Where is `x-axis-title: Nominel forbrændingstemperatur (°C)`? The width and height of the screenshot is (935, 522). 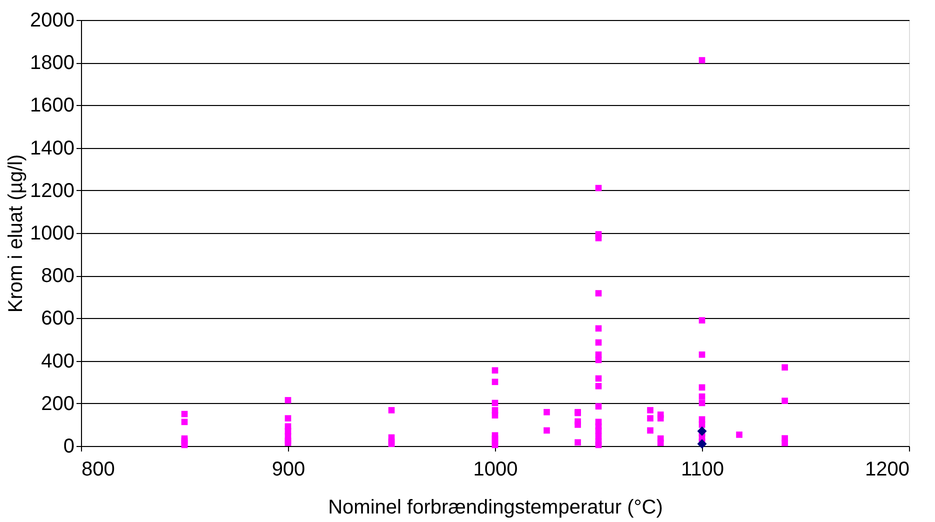
x-axis-title: Nominel forbrændingstemperatur (°C) is located at coordinates (495, 507).